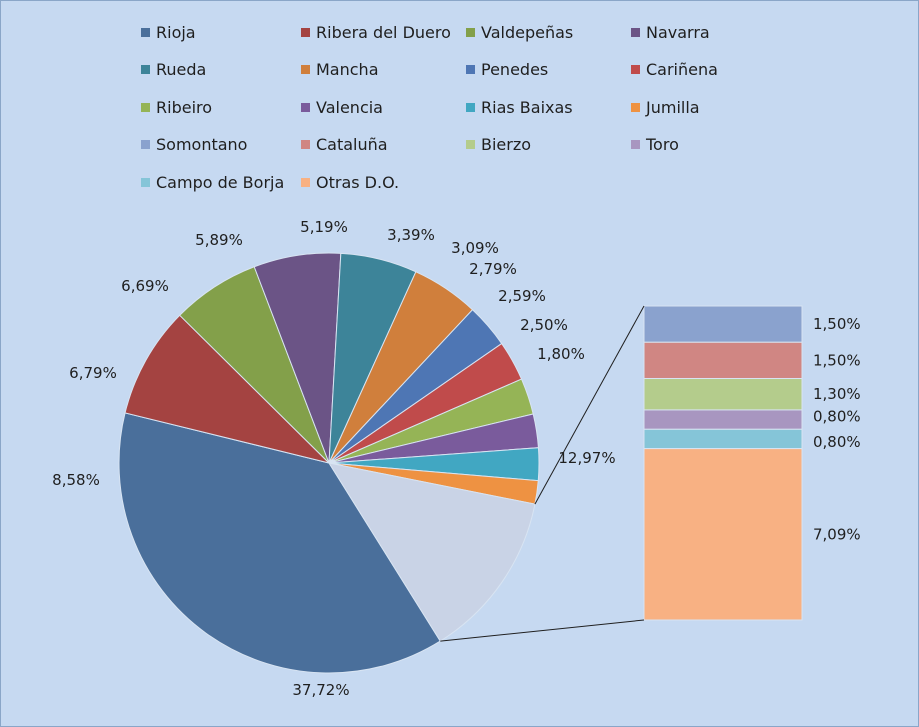 The image size is (919, 727). I want to click on legend-label: Cataluña, so click(352, 144).